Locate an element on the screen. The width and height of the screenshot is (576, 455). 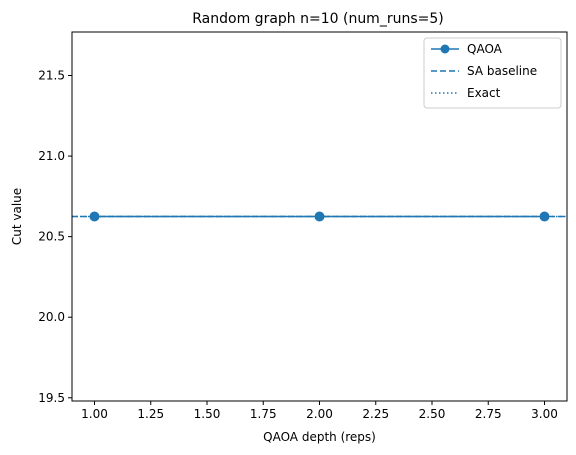
x-tick-label: 2.25 is located at coordinates (375, 414).